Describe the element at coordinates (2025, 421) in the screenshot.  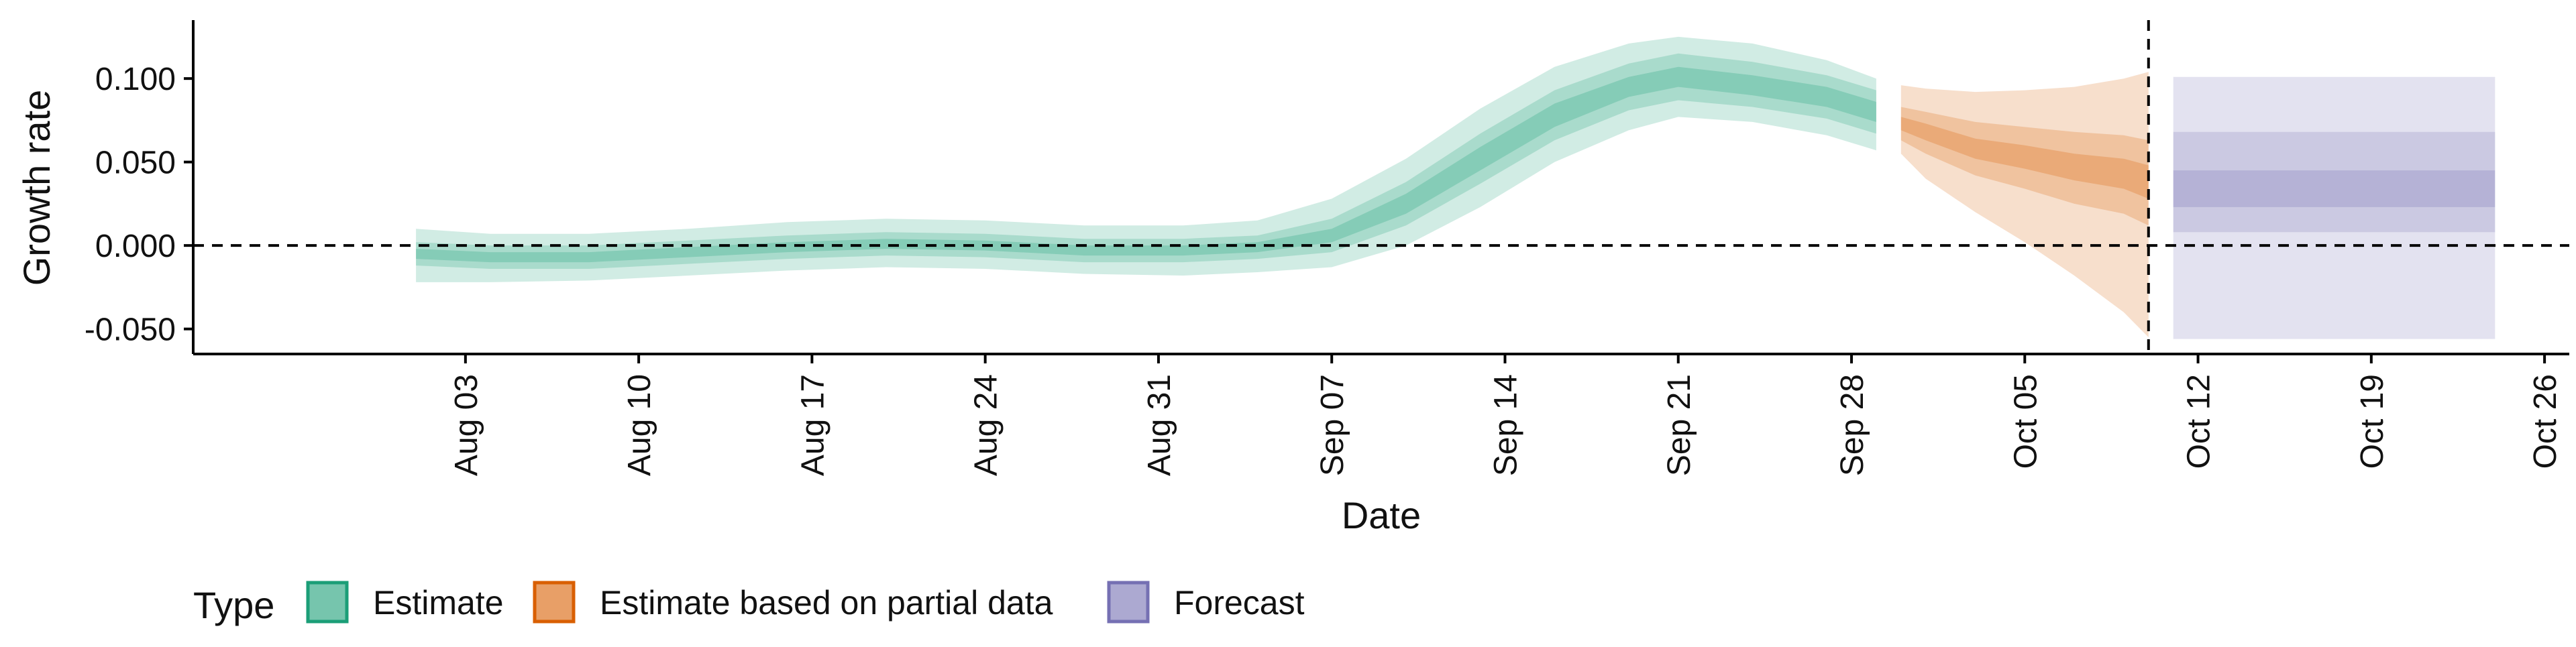
I see `x-tick-label: Oct 05` at that location.